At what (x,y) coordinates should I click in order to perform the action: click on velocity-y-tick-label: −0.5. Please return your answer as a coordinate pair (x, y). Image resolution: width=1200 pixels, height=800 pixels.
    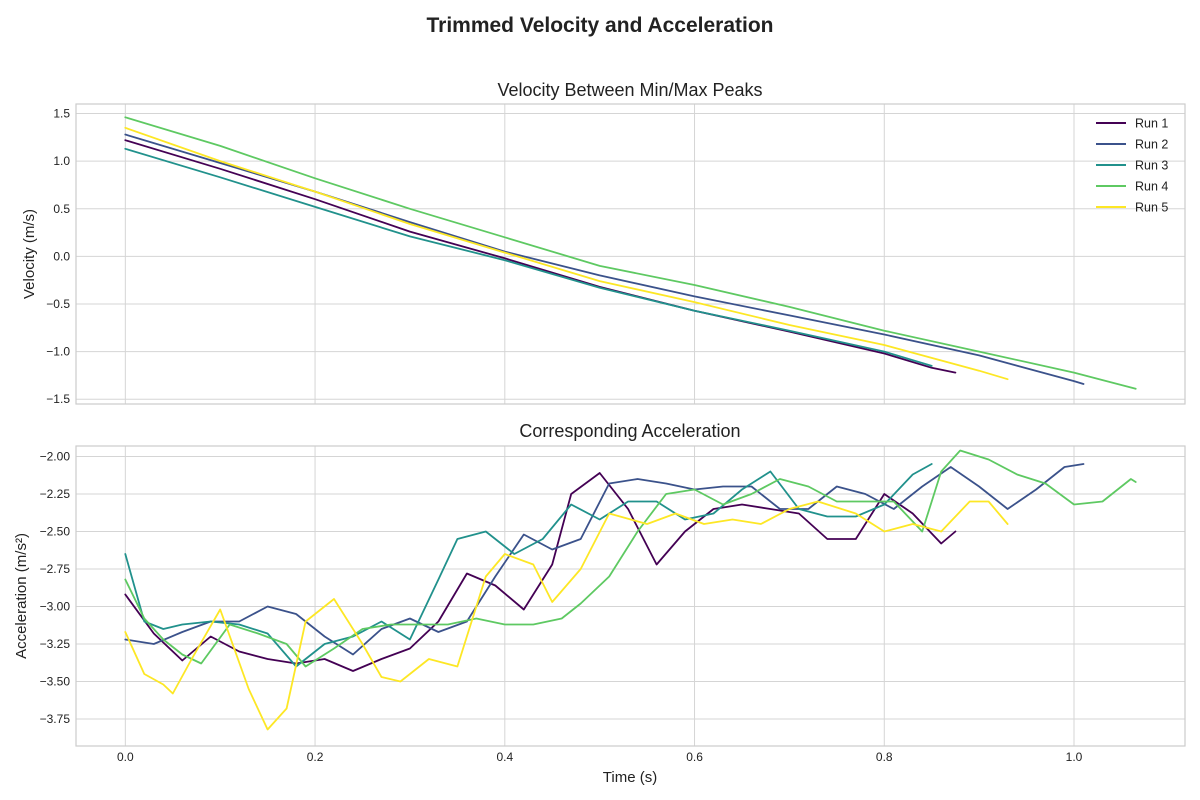
    Looking at the image, I should click on (58, 304).